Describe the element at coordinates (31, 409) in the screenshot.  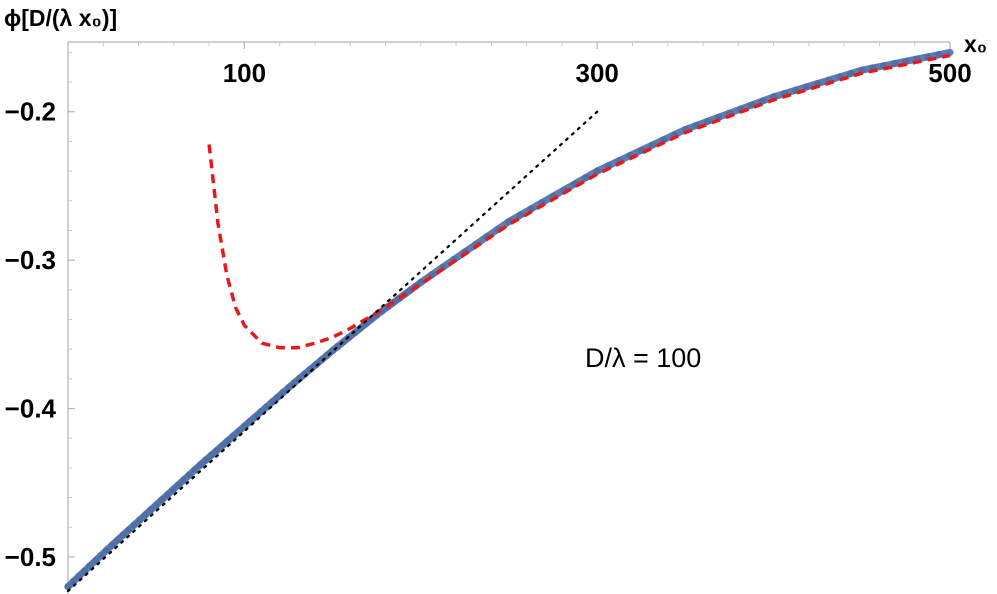
I see `y-tick-label: −0.4` at that location.